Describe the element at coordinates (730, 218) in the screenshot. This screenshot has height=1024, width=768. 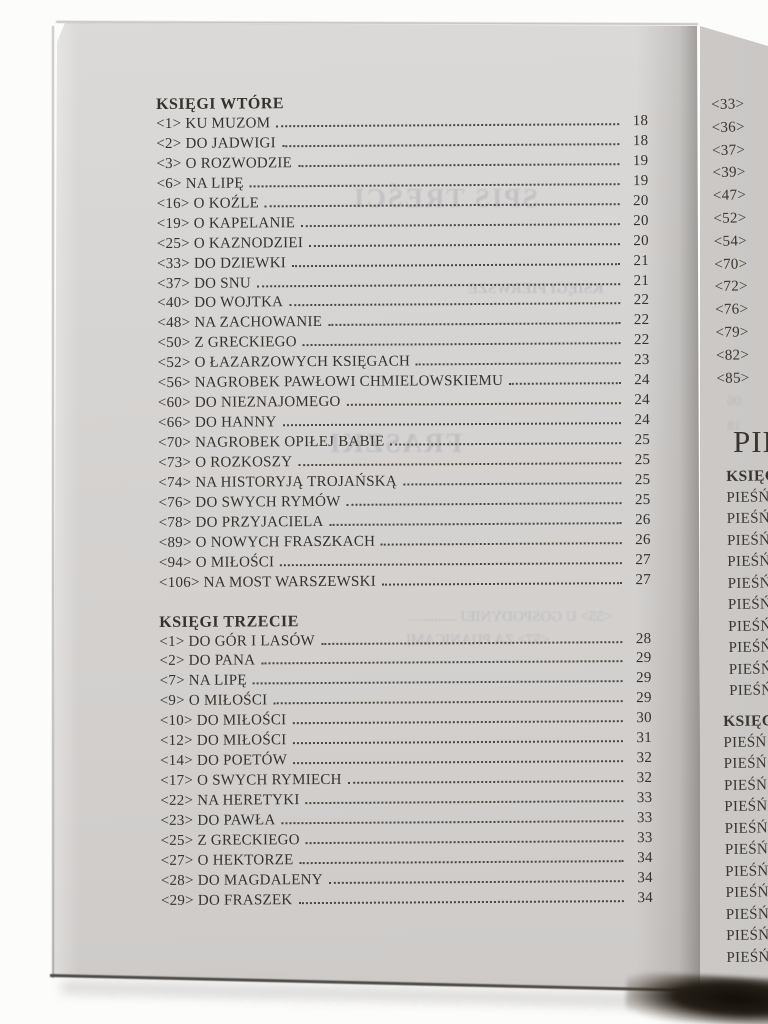
I see `right-page-entry-fragment: <52>` at that location.